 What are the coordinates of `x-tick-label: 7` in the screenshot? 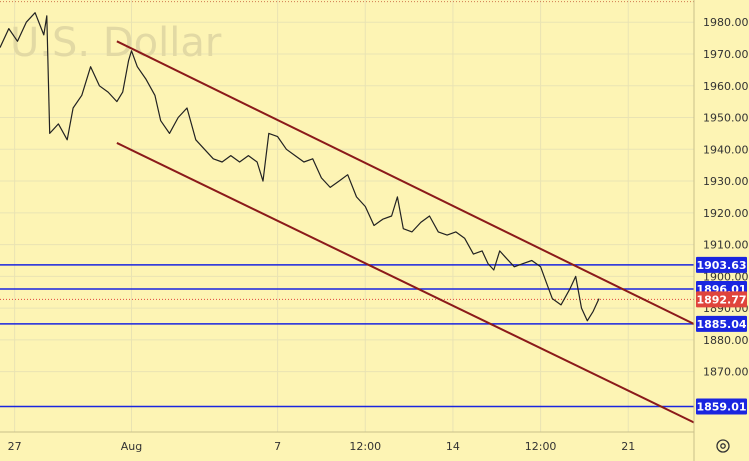 It's located at (277, 446).